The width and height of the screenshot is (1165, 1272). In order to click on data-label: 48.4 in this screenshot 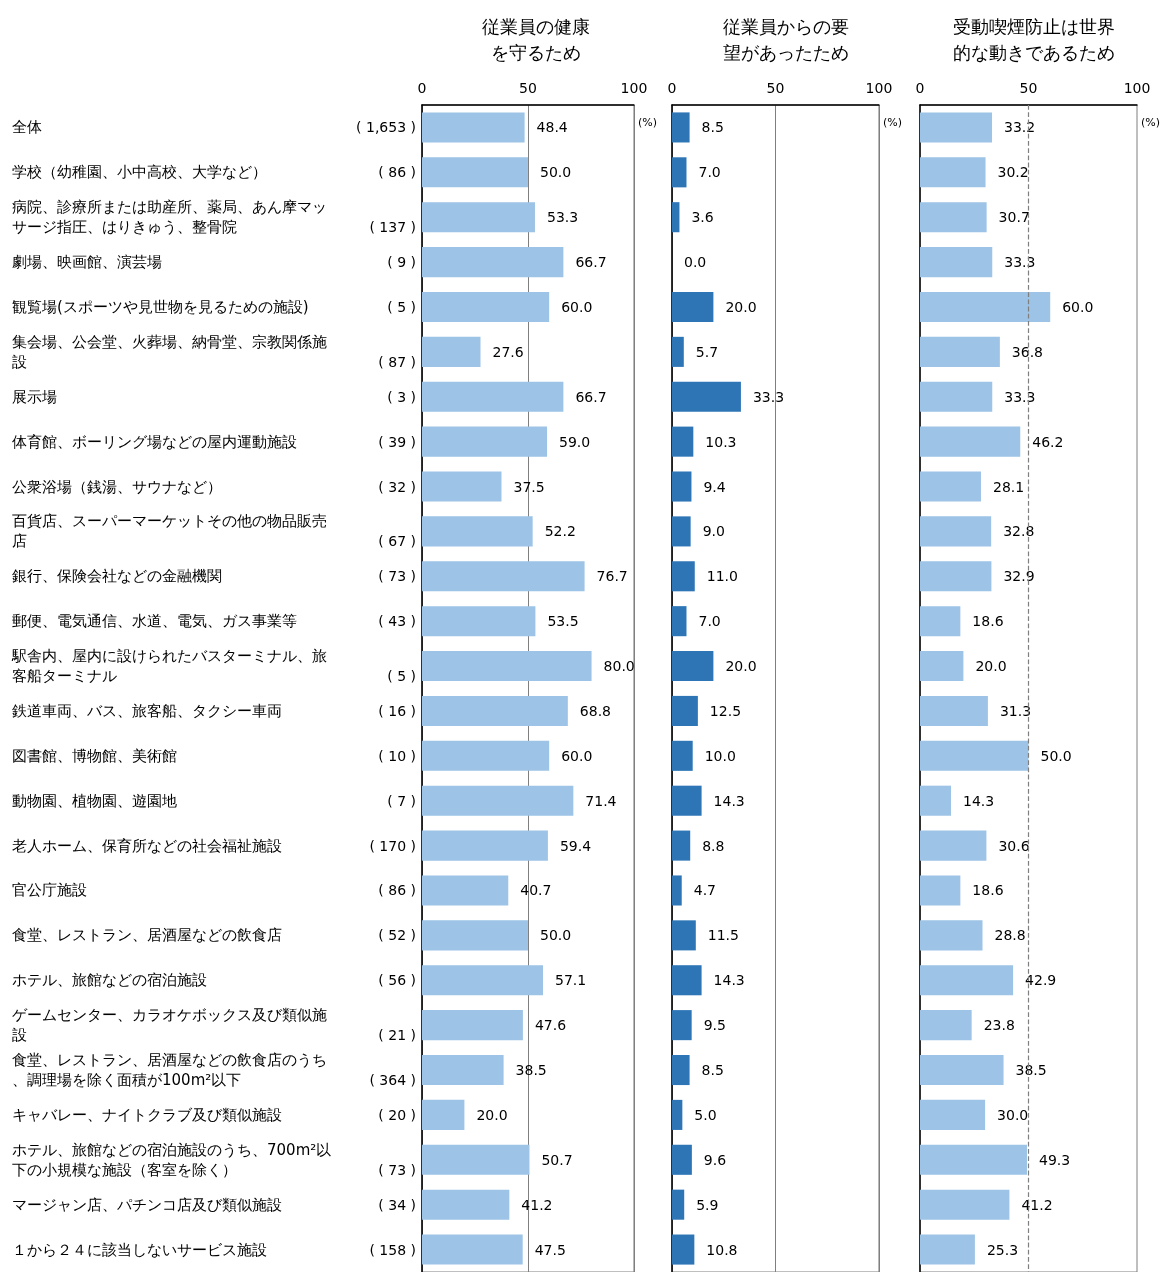, I will do `click(552, 127)`.